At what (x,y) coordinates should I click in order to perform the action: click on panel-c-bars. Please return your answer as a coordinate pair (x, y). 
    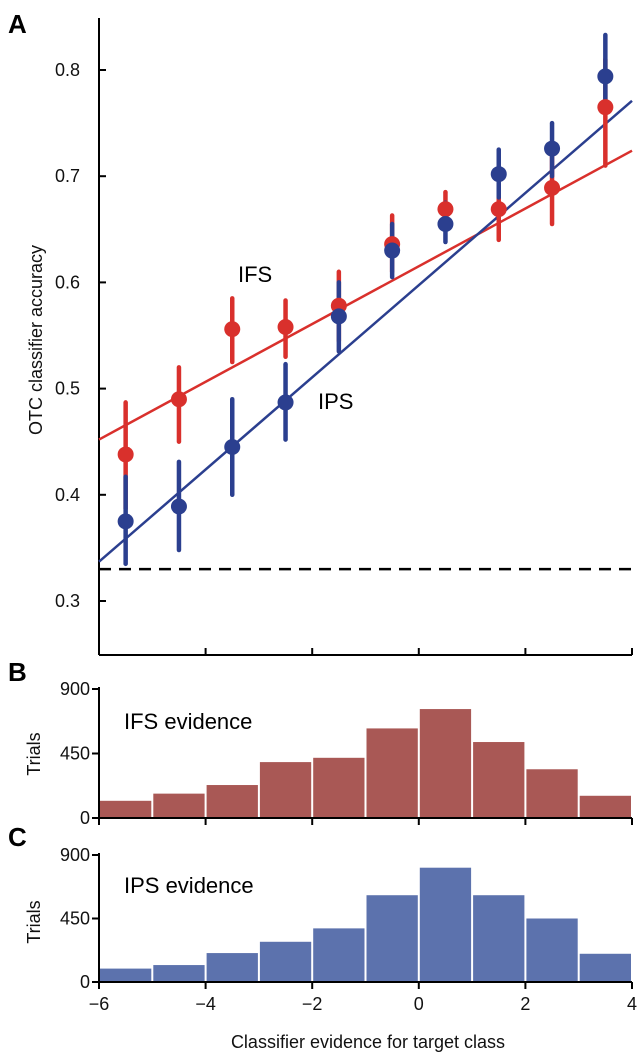
    Looking at the image, I should click on (365, 924).